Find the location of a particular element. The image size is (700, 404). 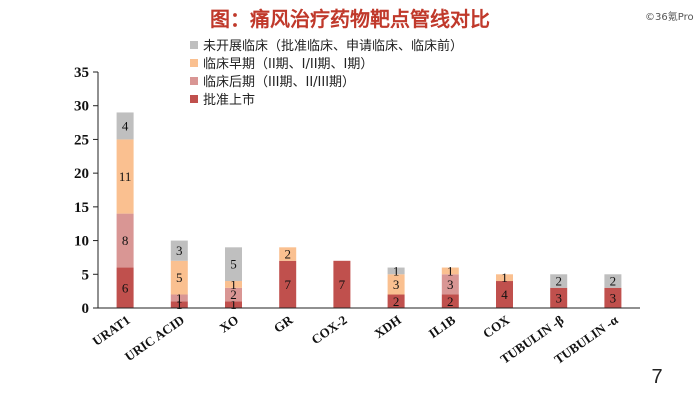

y-tick-label: 25 is located at coordinates (81, 140).